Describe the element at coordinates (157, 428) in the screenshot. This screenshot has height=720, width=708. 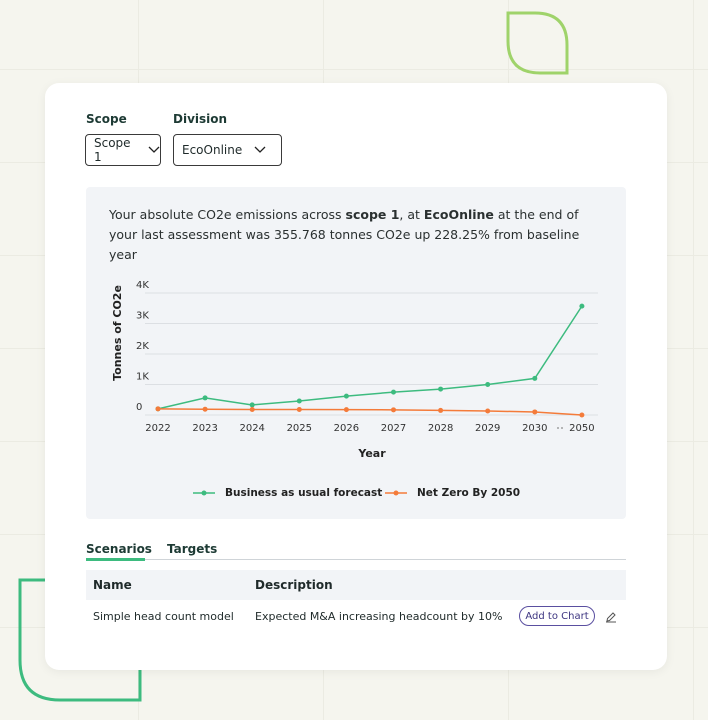
I see `x-tick-label: 2022` at that location.